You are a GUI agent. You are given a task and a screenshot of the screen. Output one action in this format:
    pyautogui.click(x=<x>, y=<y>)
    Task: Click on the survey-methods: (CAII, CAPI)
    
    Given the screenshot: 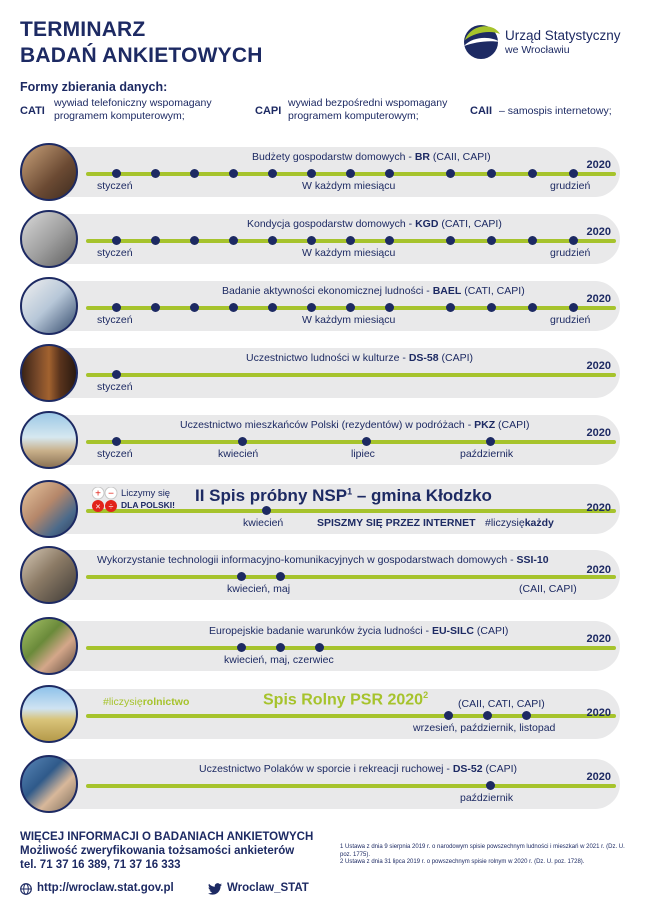 What is the action you would take?
    pyautogui.click(x=548, y=589)
    